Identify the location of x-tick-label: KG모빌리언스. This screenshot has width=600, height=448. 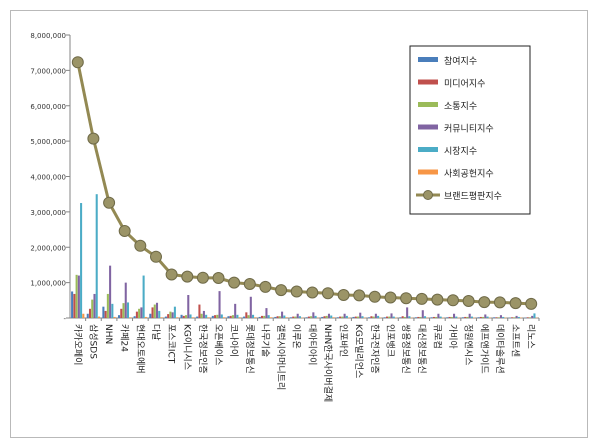
(359, 351).